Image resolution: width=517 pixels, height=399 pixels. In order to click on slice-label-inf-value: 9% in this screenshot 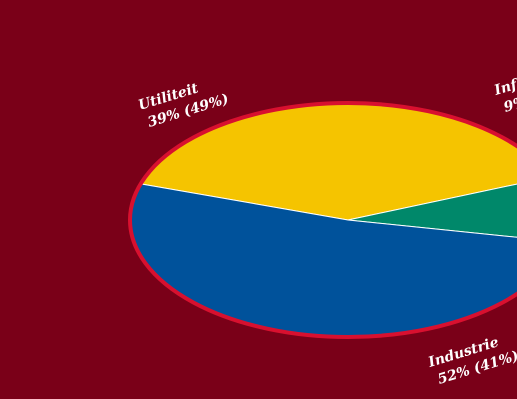, I will do `click(509, 105)`.